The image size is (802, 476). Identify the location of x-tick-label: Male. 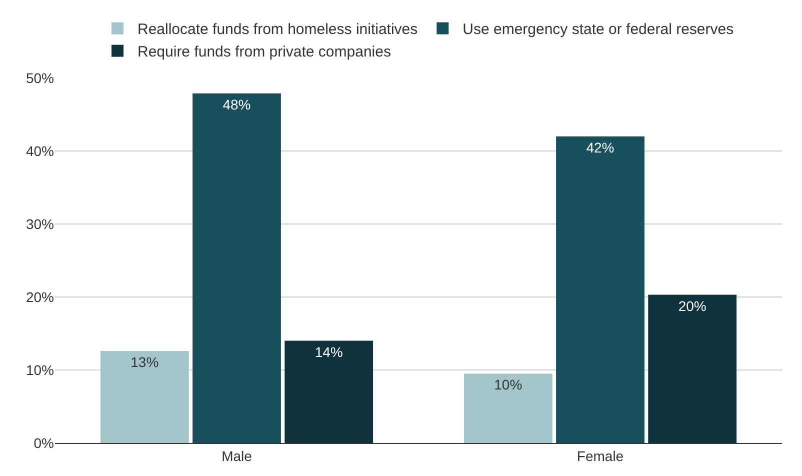
(237, 456).